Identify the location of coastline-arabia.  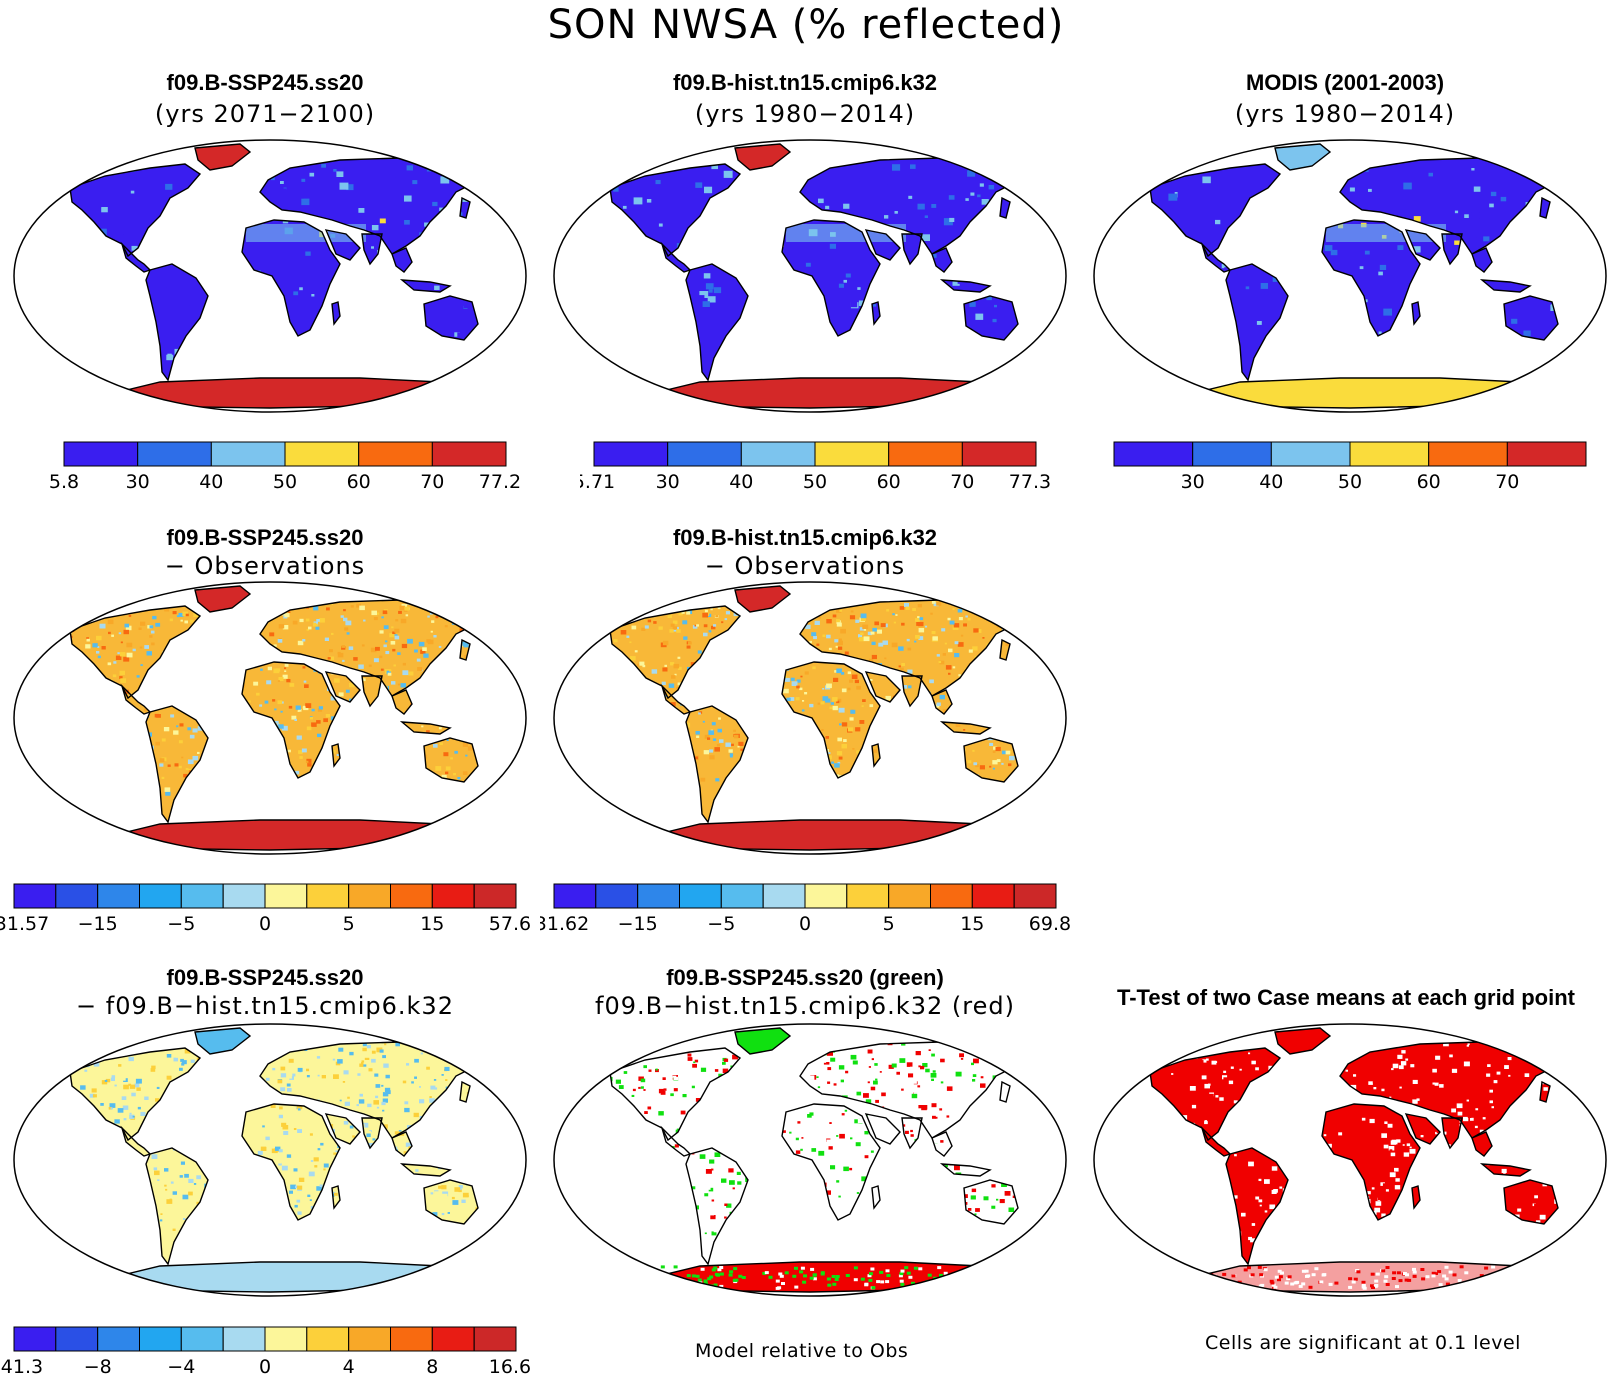
(882, 687).